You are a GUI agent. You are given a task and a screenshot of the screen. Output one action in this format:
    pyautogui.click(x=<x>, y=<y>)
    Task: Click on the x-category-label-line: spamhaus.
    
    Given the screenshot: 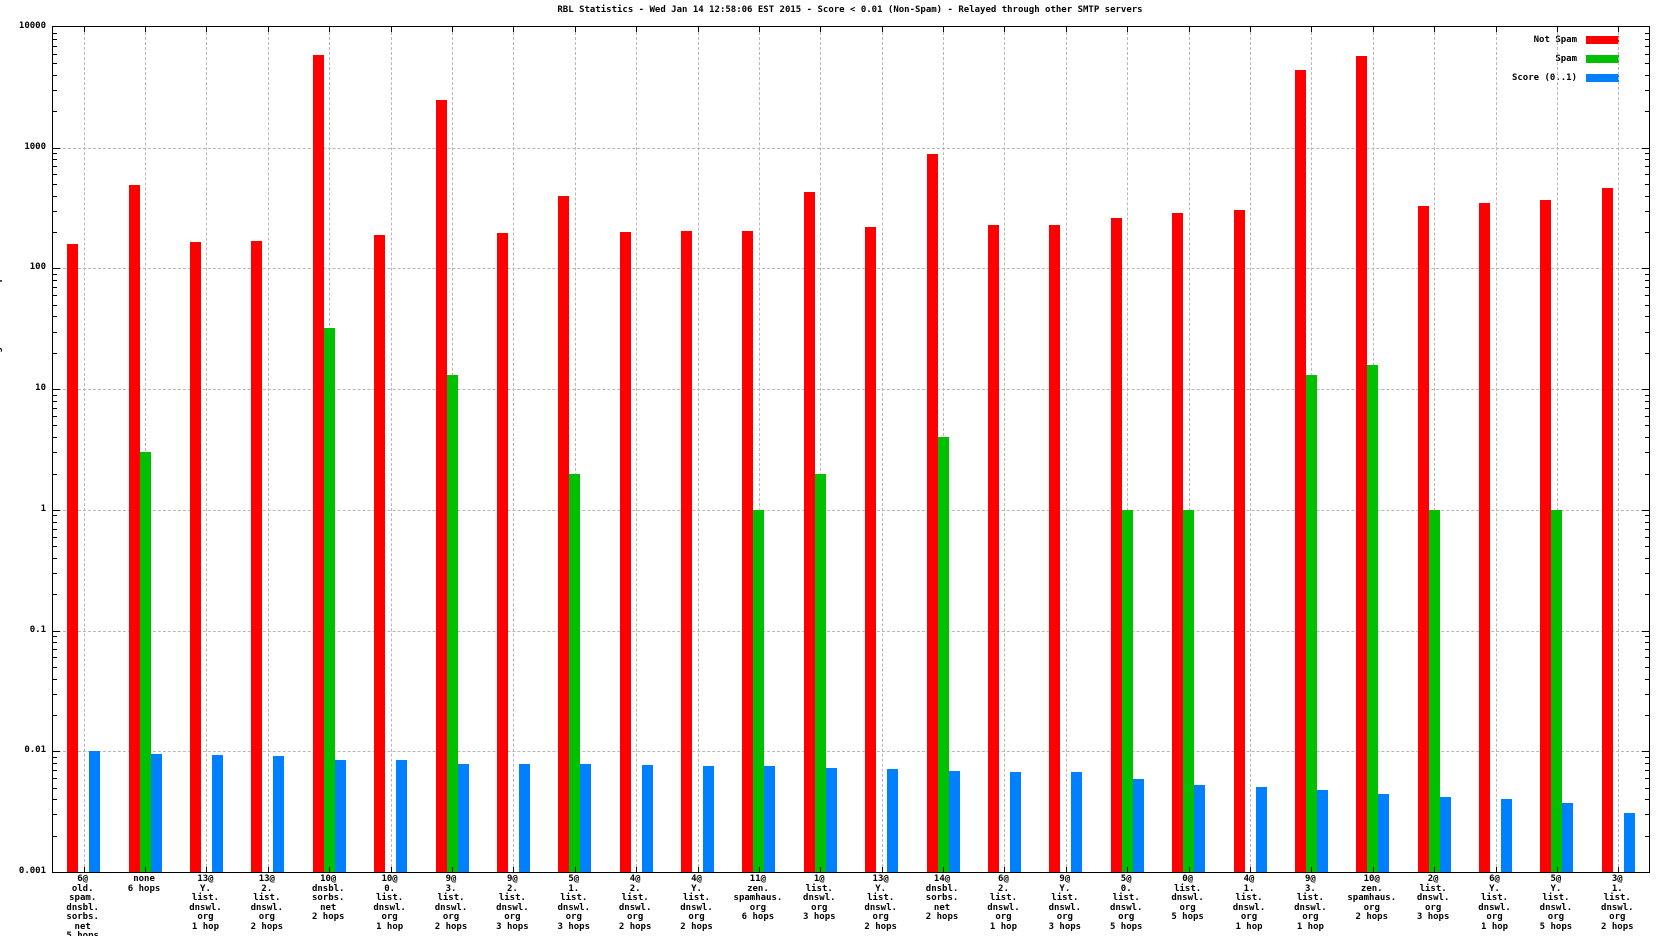 What is the action you would take?
    pyautogui.click(x=758, y=898)
    